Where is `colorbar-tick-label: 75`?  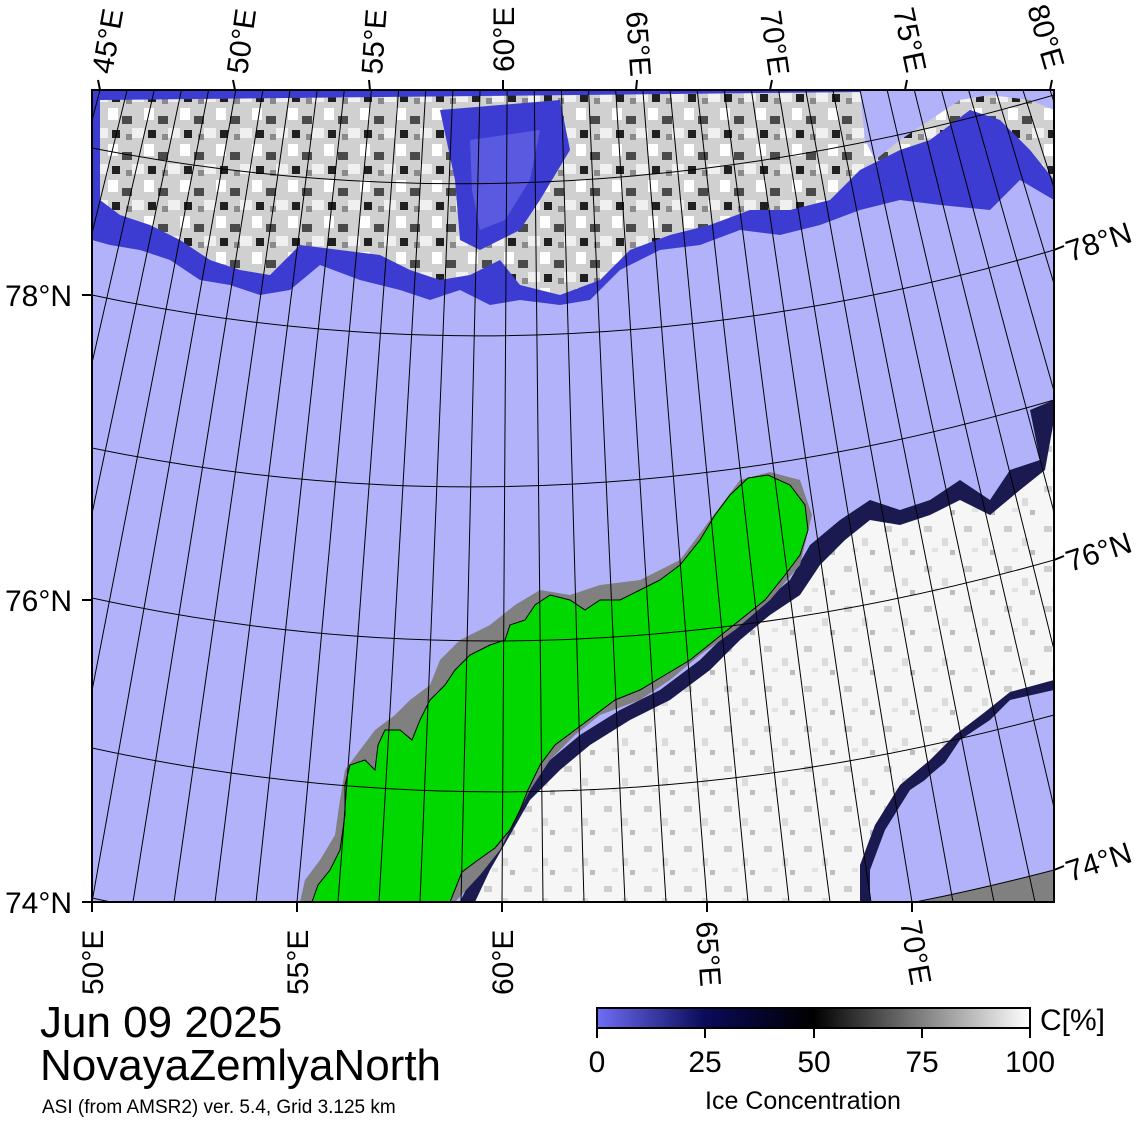
colorbar-tick-label: 75 is located at coordinates (922, 1062).